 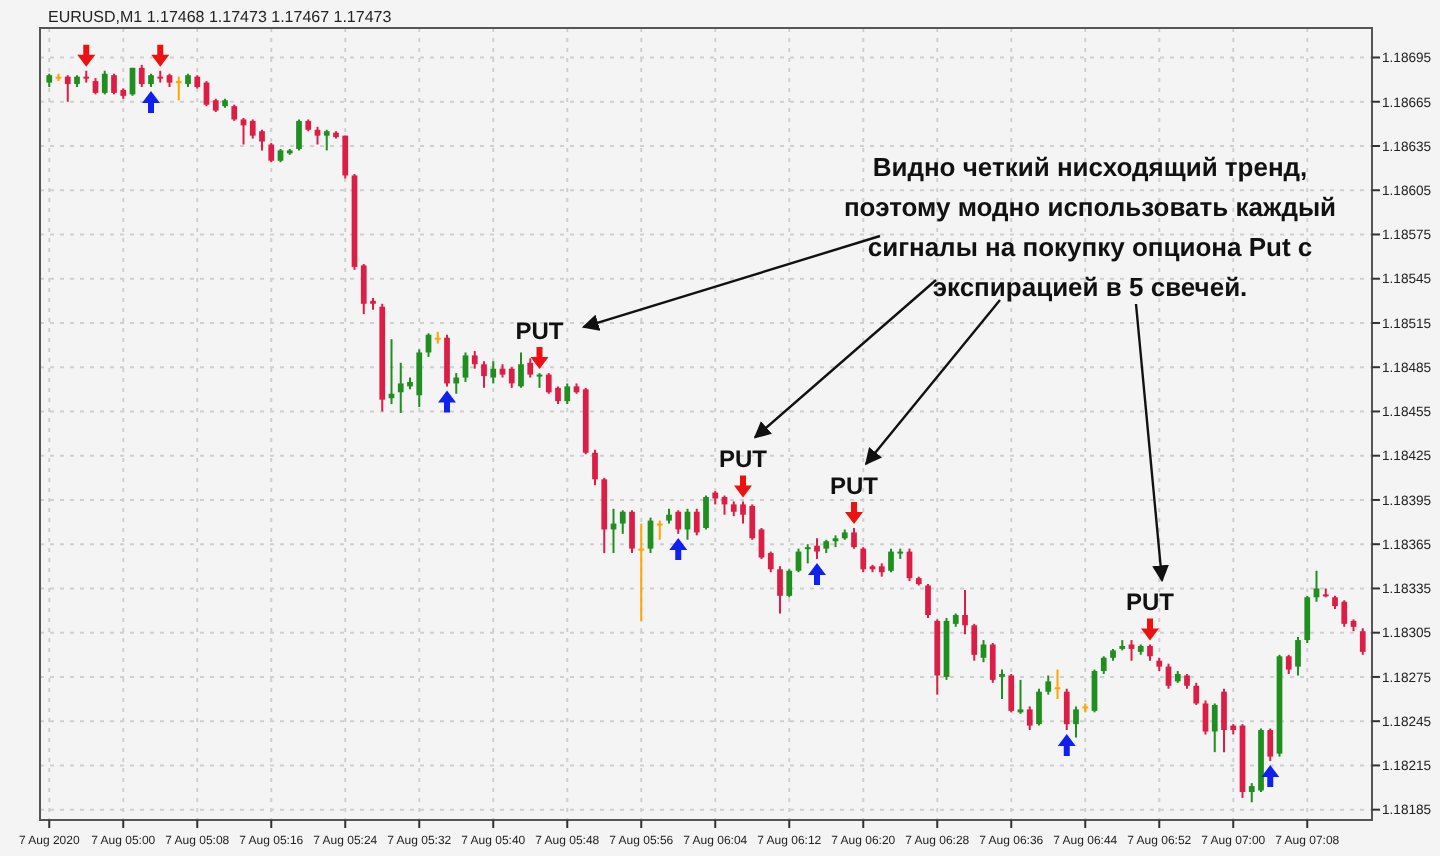 I want to click on annotation: Видно четкий нисходящий тренд, поэтому модно использовать каждый сигналы на покупку опциона Put с экспирацией в 5 свечей., so click(x=1090, y=227).